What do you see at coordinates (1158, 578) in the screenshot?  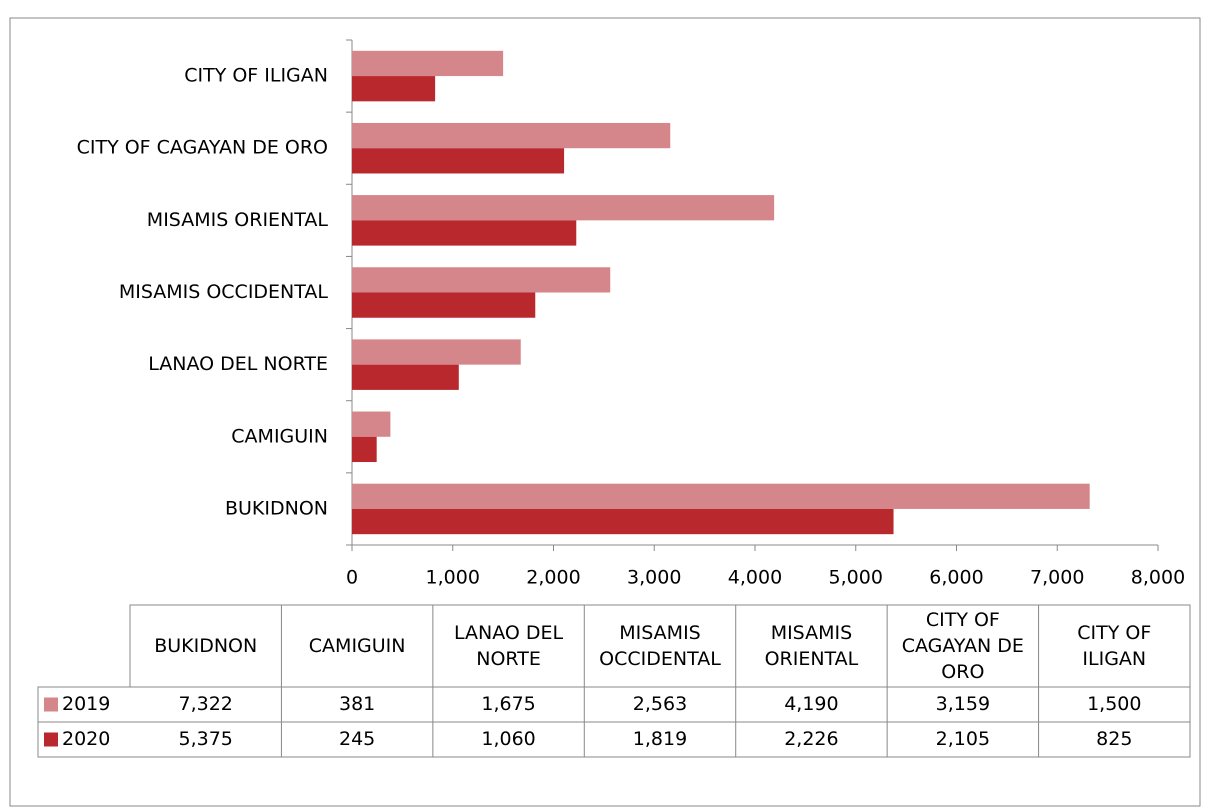 I see `x-tick-label: 8,000` at bounding box center [1158, 578].